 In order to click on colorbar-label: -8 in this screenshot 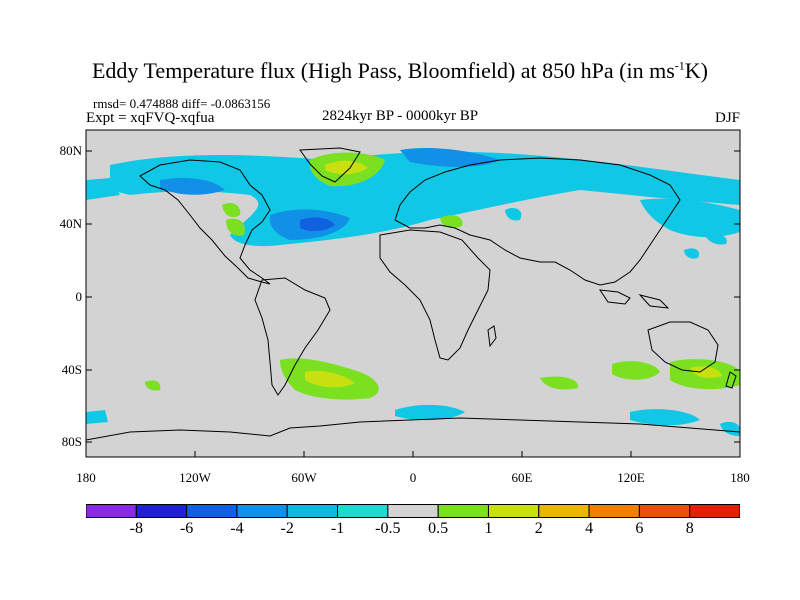, I will do `click(136, 528)`.